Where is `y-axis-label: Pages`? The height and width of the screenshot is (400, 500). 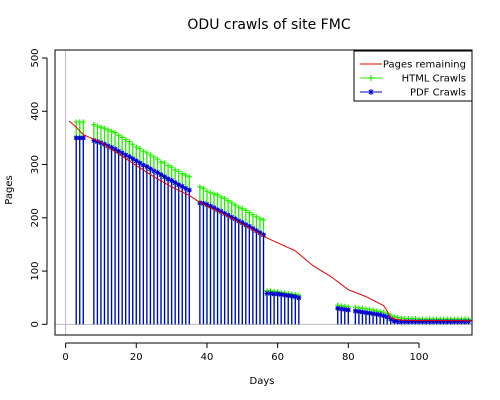 y-axis-label: Pages is located at coordinates (9, 189).